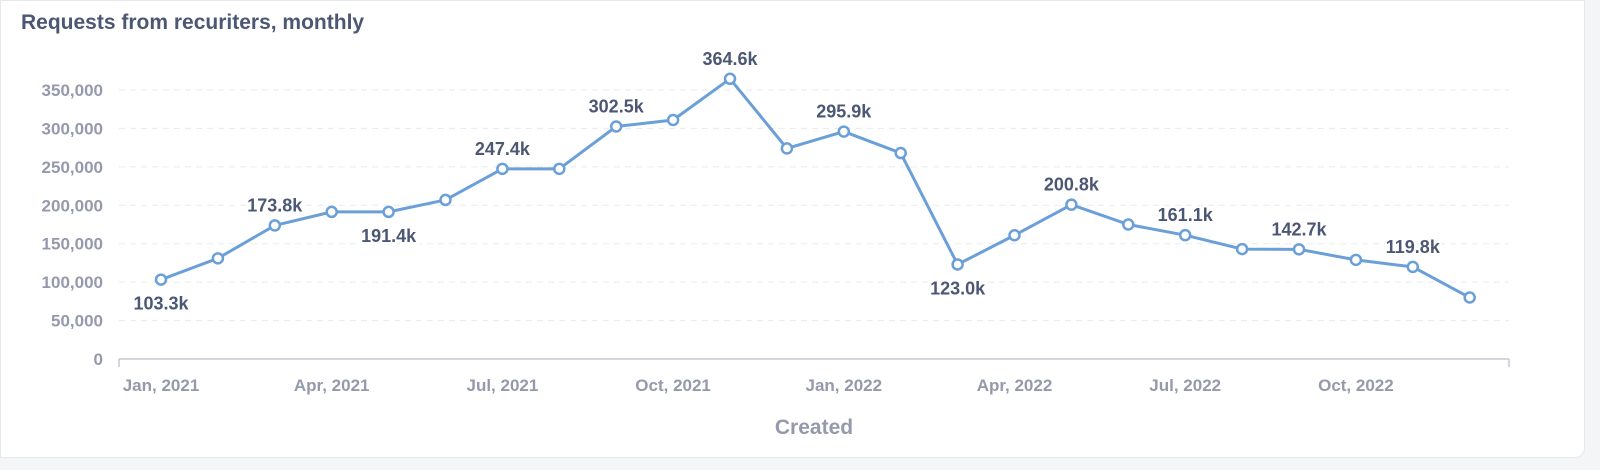 Image resolution: width=1600 pixels, height=470 pixels. I want to click on chart-title: Requests from recuriters, monthly, so click(193, 22).